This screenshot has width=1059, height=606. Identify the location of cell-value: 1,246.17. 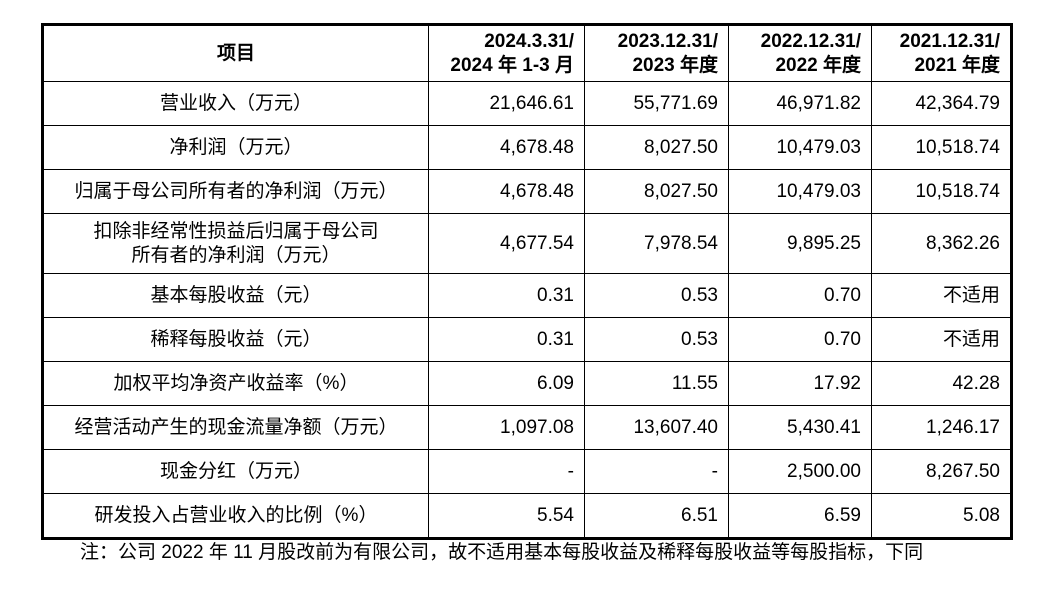
(941, 427).